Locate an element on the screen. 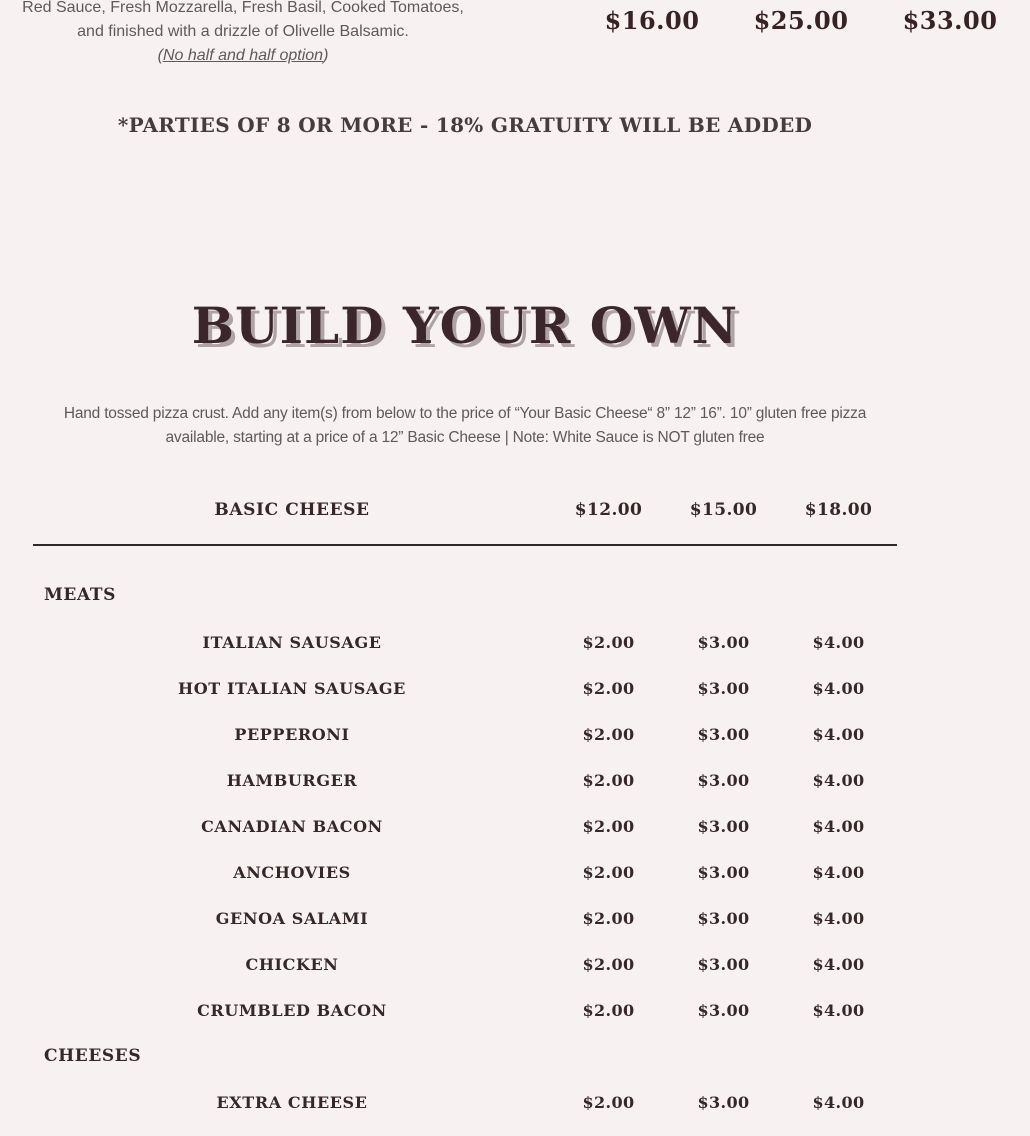  menu-item-row: HOT ITALIAN SAUSAGE $2.00 $3.00 $4.00 is located at coordinates (465, 688).